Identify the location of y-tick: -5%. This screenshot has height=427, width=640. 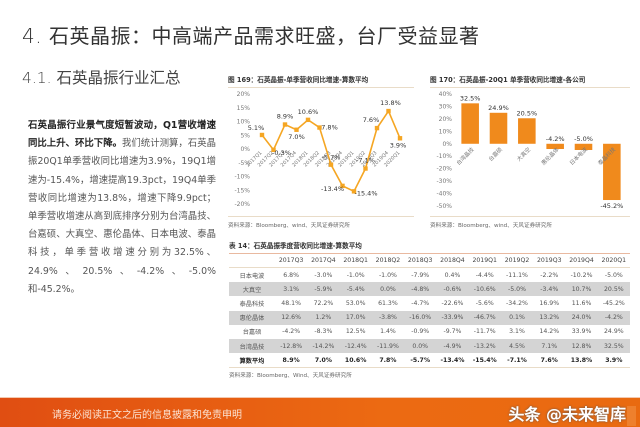
(244, 163).